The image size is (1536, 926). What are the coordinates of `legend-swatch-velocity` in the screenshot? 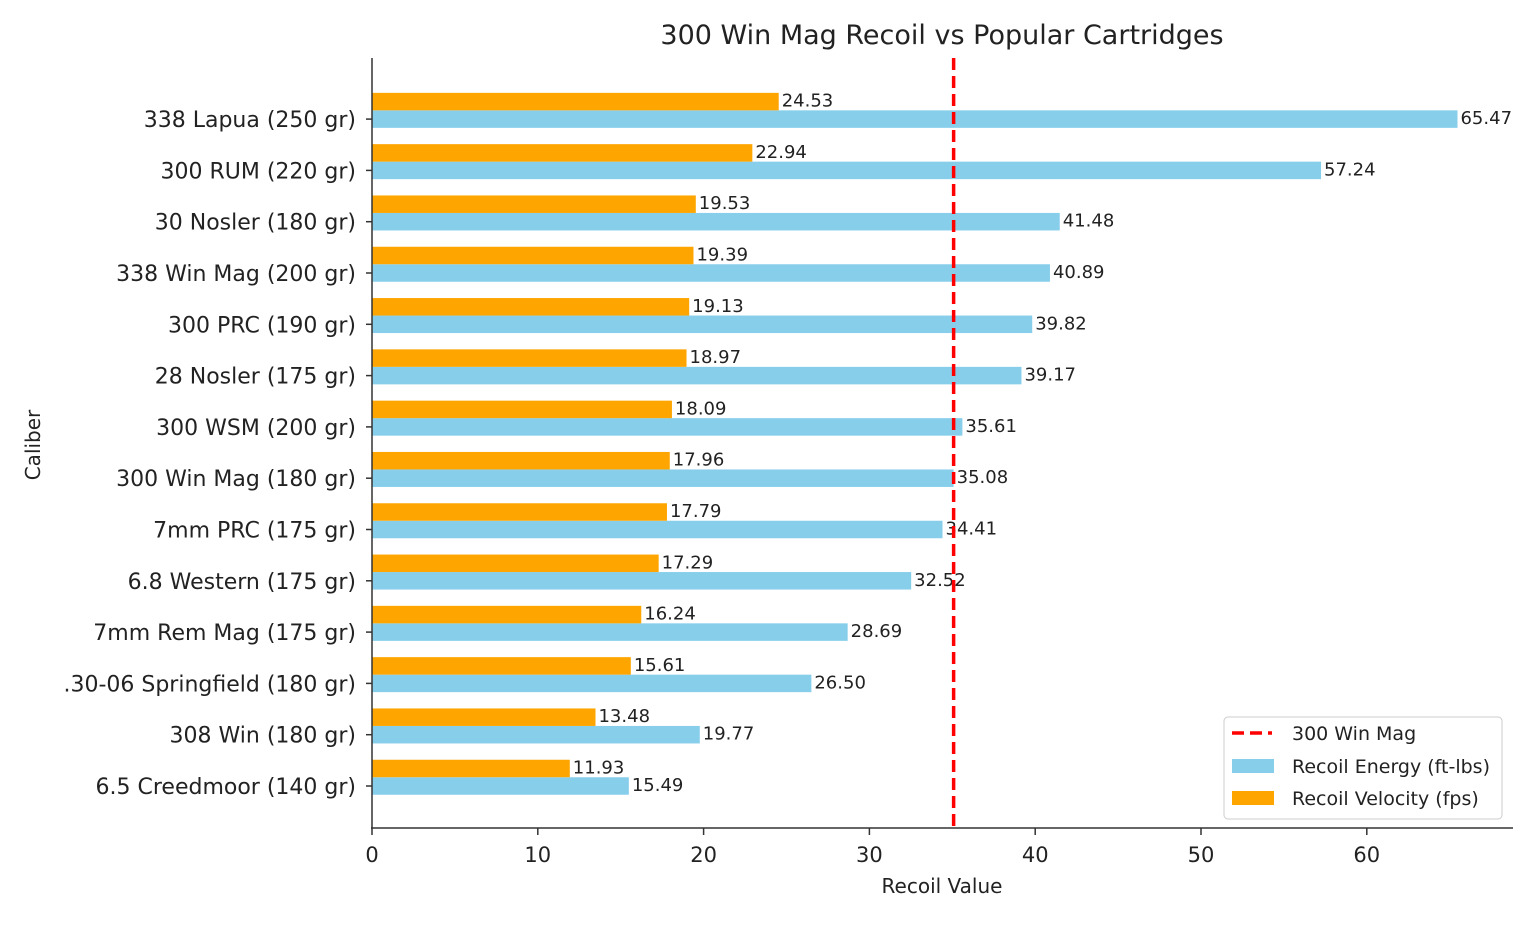 It's located at (1253, 798).